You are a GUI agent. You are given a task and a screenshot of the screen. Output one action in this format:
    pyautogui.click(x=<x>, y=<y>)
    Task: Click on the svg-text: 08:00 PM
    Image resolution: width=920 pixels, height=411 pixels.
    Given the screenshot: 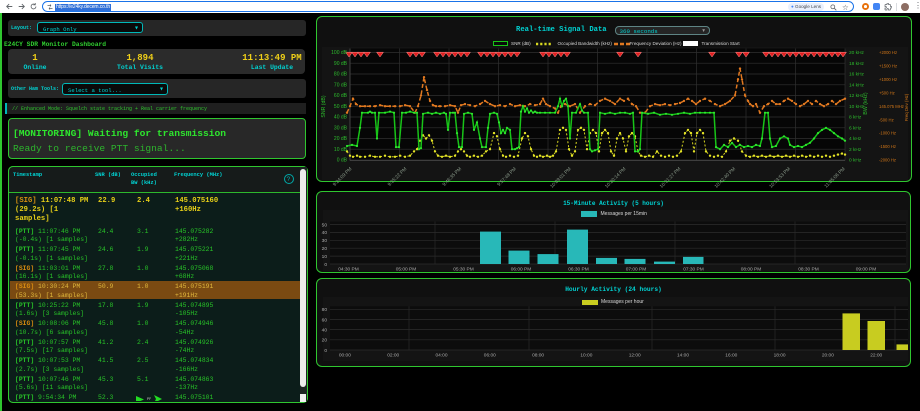 What is the action you would take?
    pyautogui.click(x=751, y=269)
    